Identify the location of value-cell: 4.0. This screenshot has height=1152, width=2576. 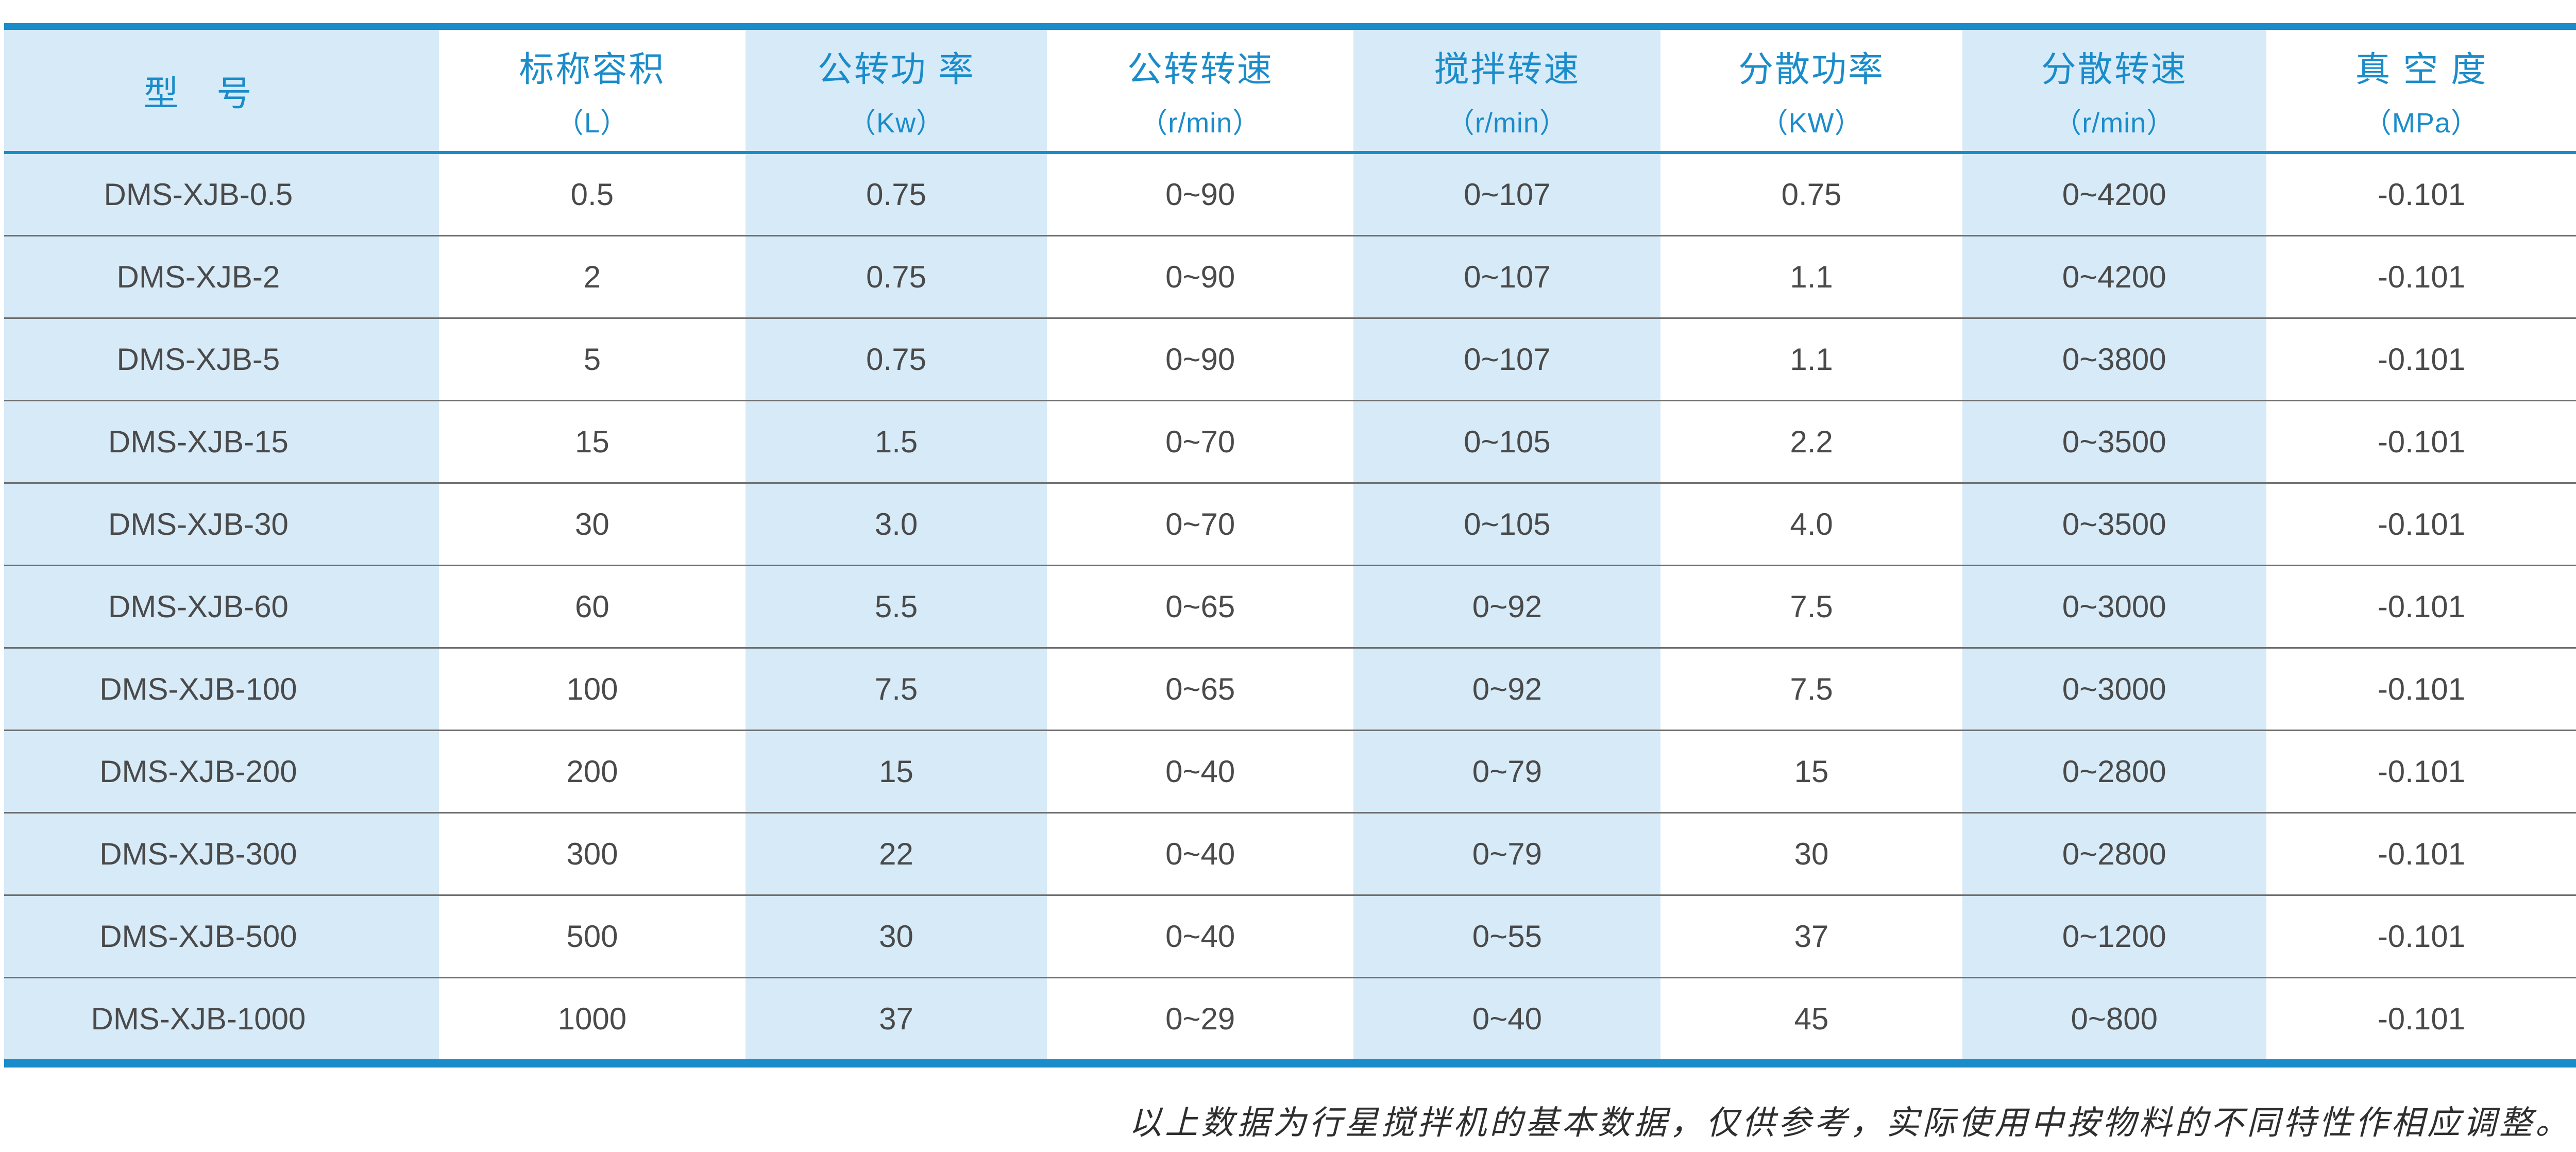
(1811, 524).